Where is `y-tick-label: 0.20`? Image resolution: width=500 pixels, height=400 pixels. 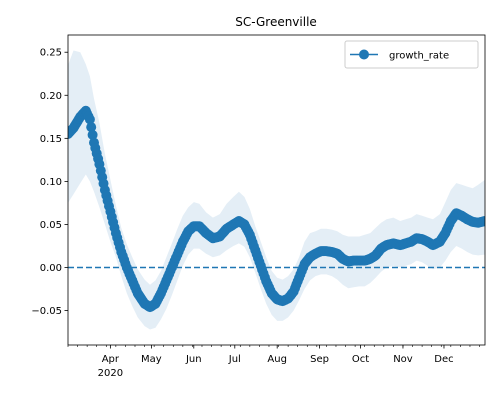
y-tick-label: 0.20 is located at coordinates (51, 96).